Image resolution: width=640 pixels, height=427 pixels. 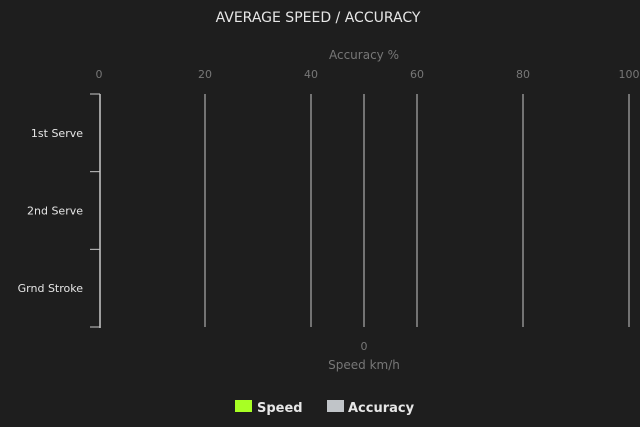 I want to click on legend-swatch-accuracy, so click(x=335, y=406).